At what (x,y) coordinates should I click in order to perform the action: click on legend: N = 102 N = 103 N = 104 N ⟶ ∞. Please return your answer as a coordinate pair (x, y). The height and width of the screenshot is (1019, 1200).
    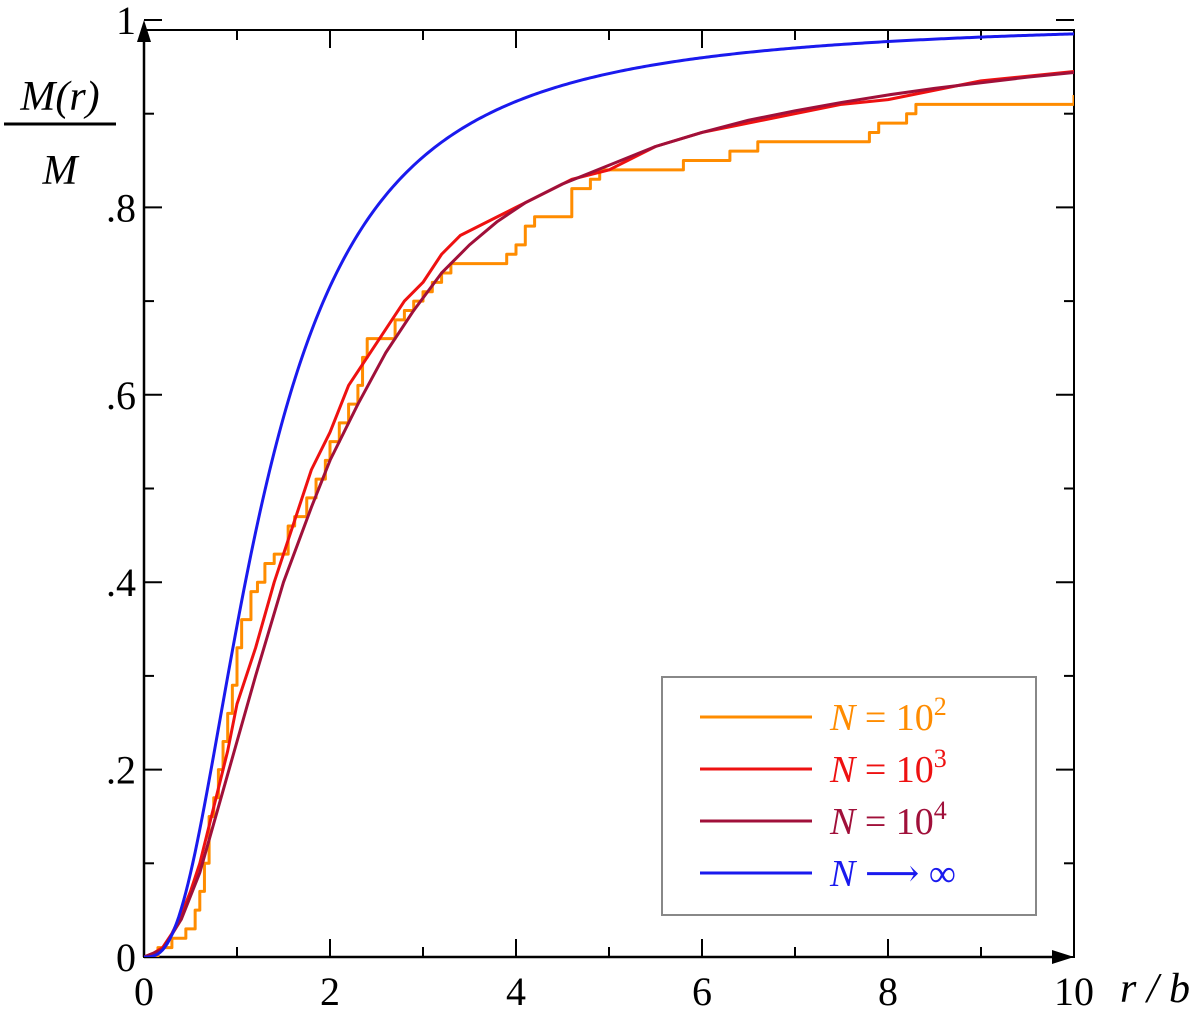
    Looking at the image, I should click on (849, 796).